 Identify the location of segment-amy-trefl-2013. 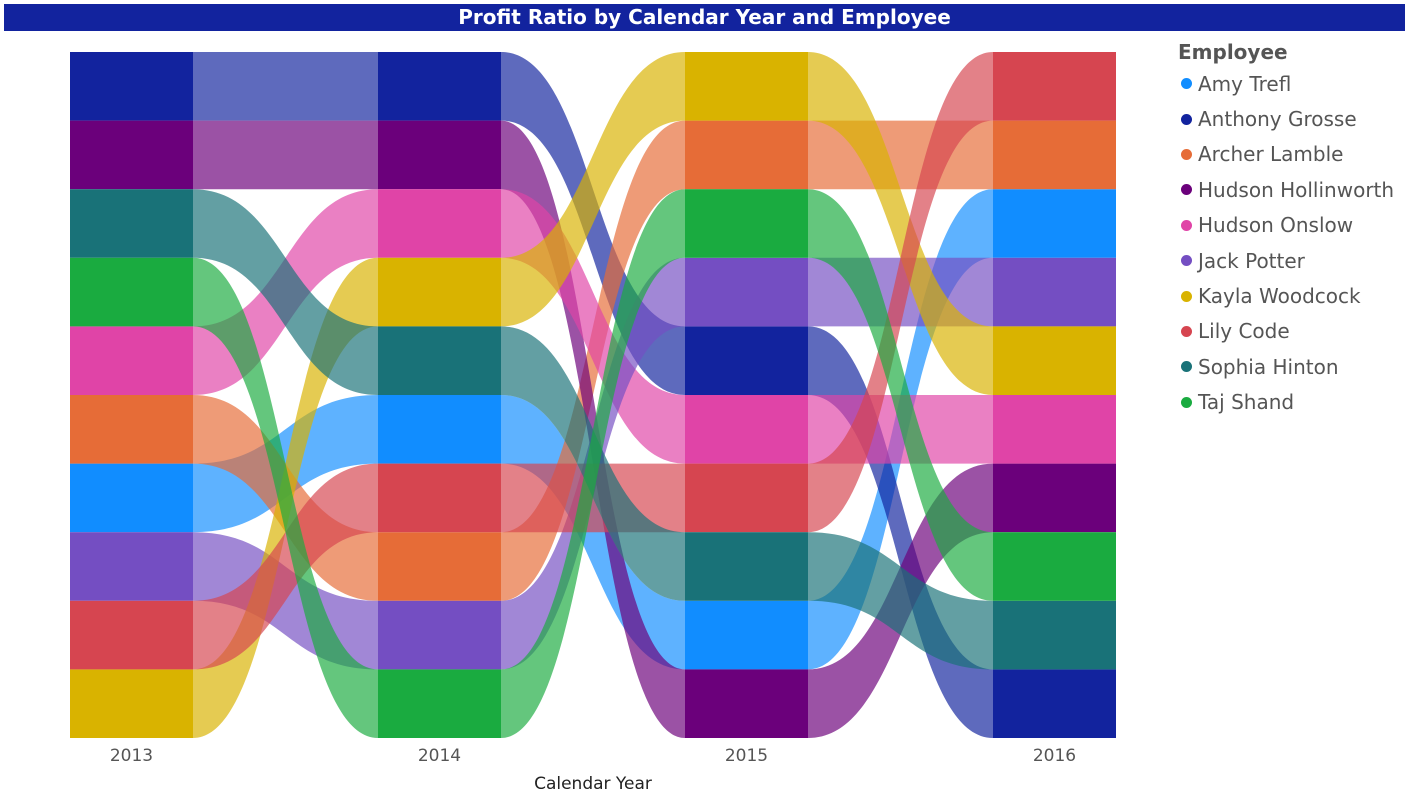
(131, 498).